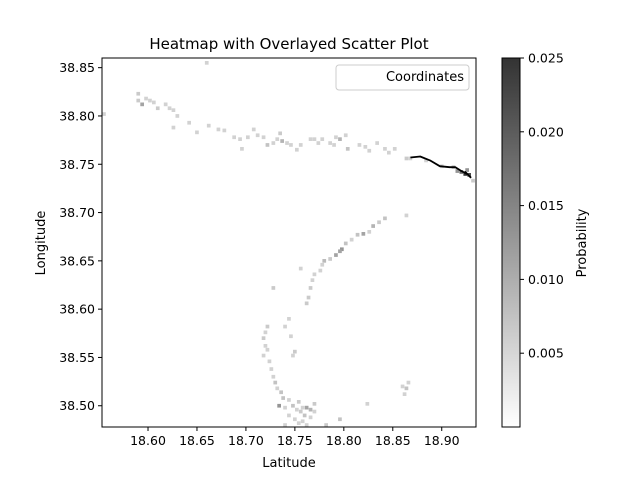 The width and height of the screenshot is (640, 480). Describe the element at coordinates (582, 242) in the screenshot. I see `colorbar-label: Probability` at that location.